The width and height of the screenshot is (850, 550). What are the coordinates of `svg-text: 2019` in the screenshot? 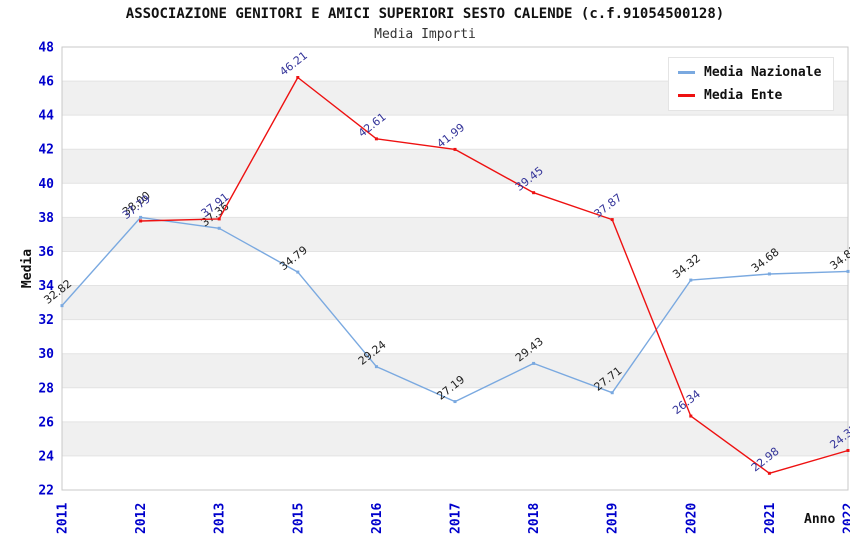 It's located at (613, 518).